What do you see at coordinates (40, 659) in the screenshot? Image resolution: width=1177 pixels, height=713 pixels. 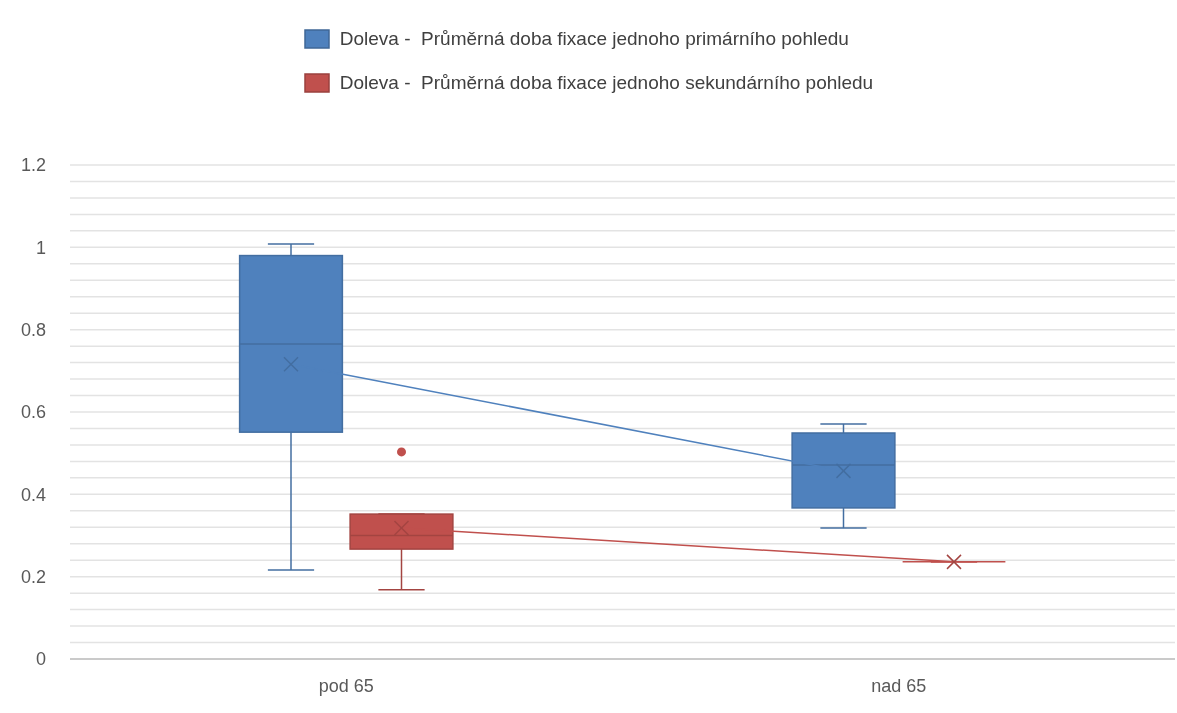 I see `y-tick-label: 0` at bounding box center [40, 659].